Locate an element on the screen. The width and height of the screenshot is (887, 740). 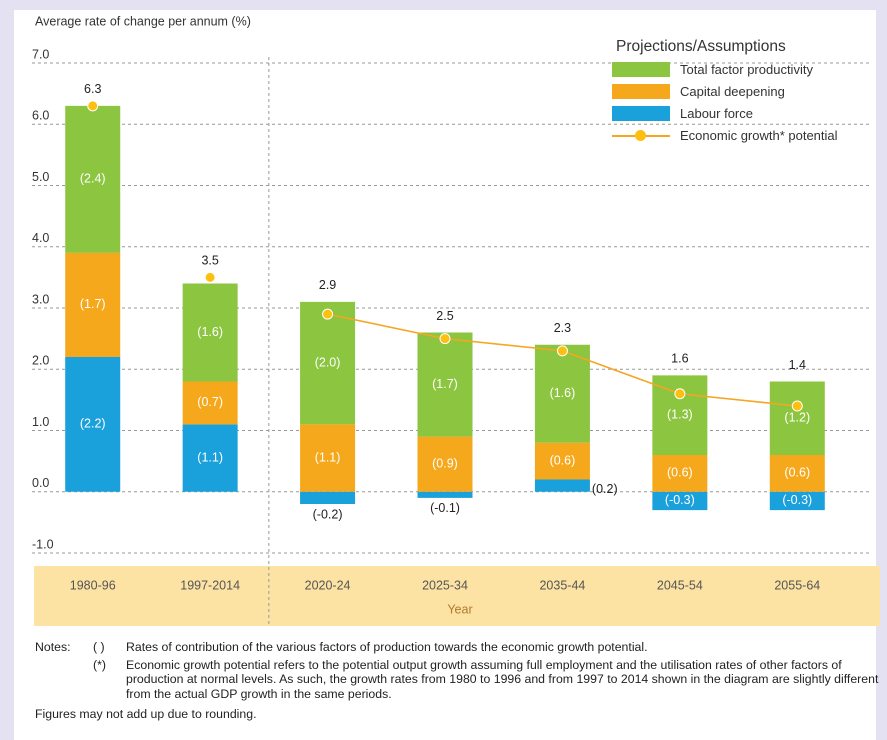
category-band is located at coordinates (457, 596).